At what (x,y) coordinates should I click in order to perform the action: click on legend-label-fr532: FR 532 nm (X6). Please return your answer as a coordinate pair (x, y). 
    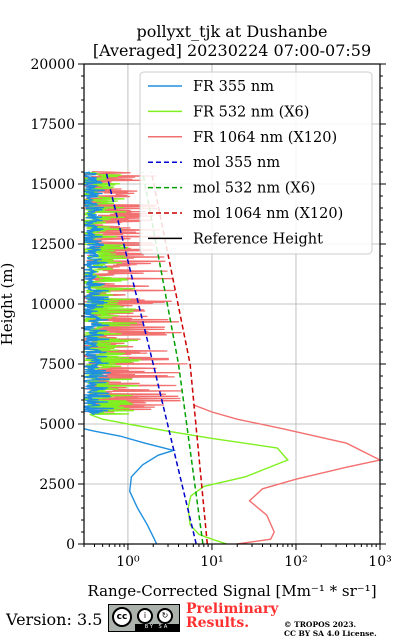
    Looking at the image, I should click on (251, 112).